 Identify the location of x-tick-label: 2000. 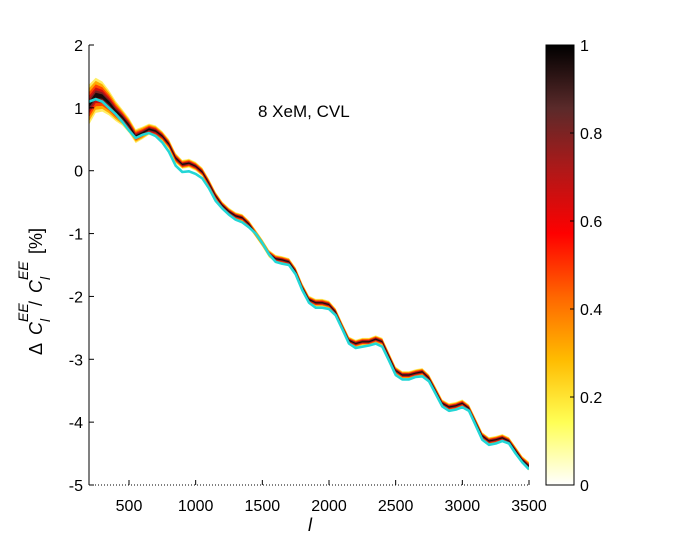
(329, 506).